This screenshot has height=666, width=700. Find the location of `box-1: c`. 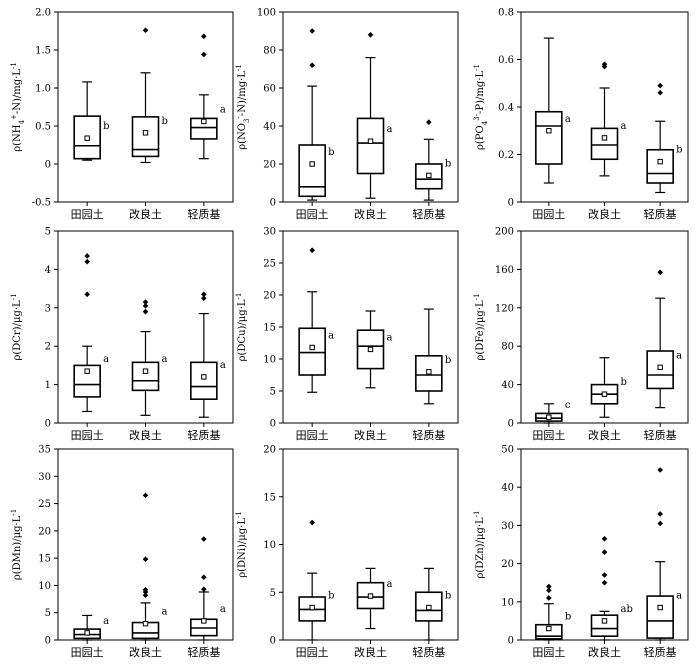

box-1: c is located at coordinates (553, 412).